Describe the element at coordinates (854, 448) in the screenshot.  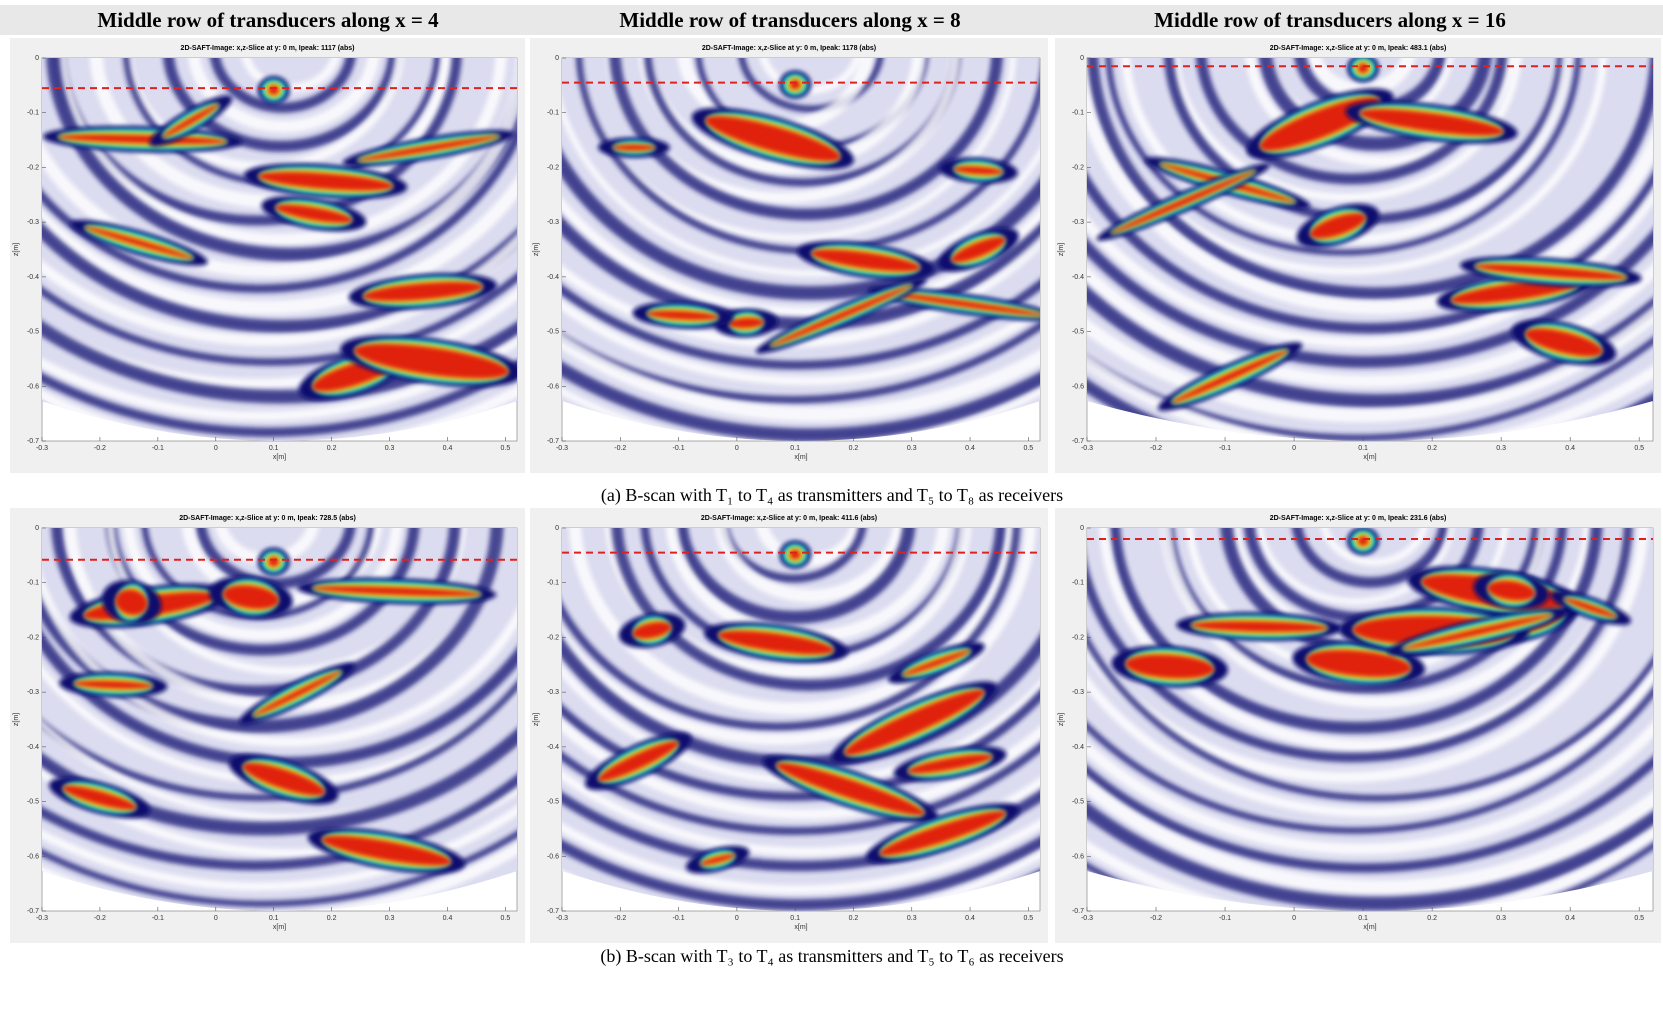
I see `x-tick-label: 0.2` at that location.